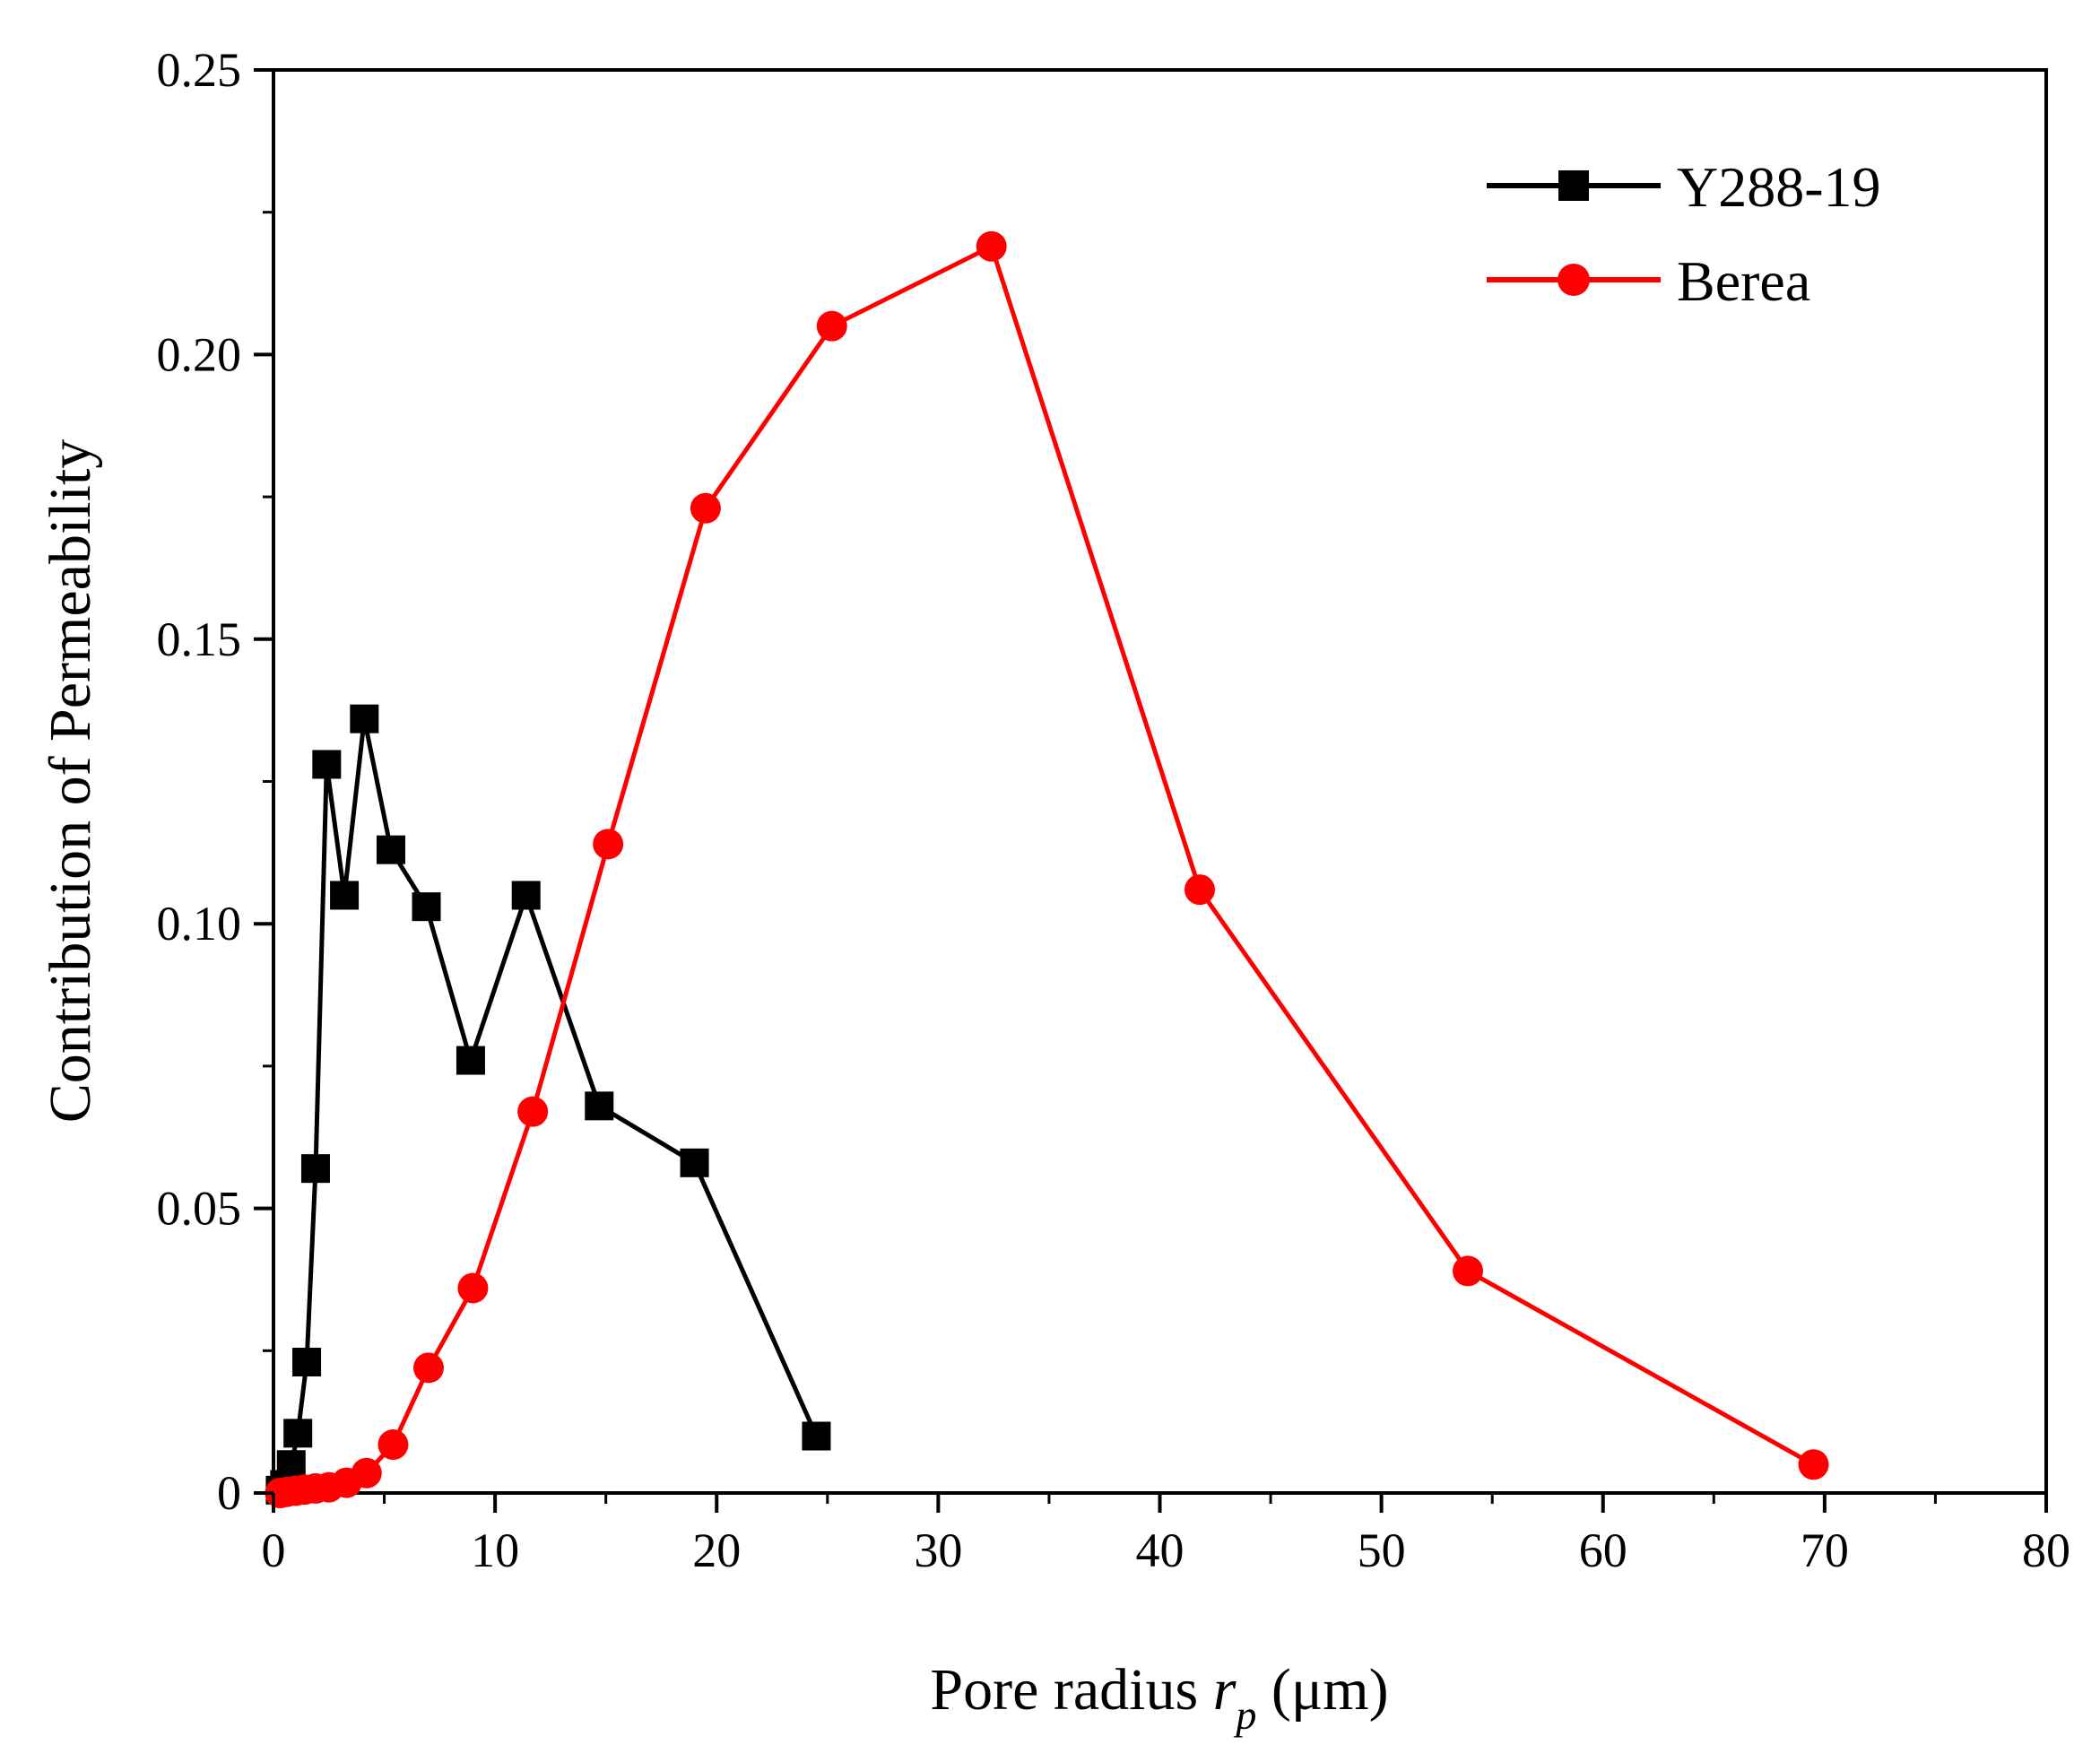 The width and height of the screenshot is (2100, 1762). What do you see at coordinates (229, 1493) in the screenshot?
I see `y-tick-label: 0` at bounding box center [229, 1493].